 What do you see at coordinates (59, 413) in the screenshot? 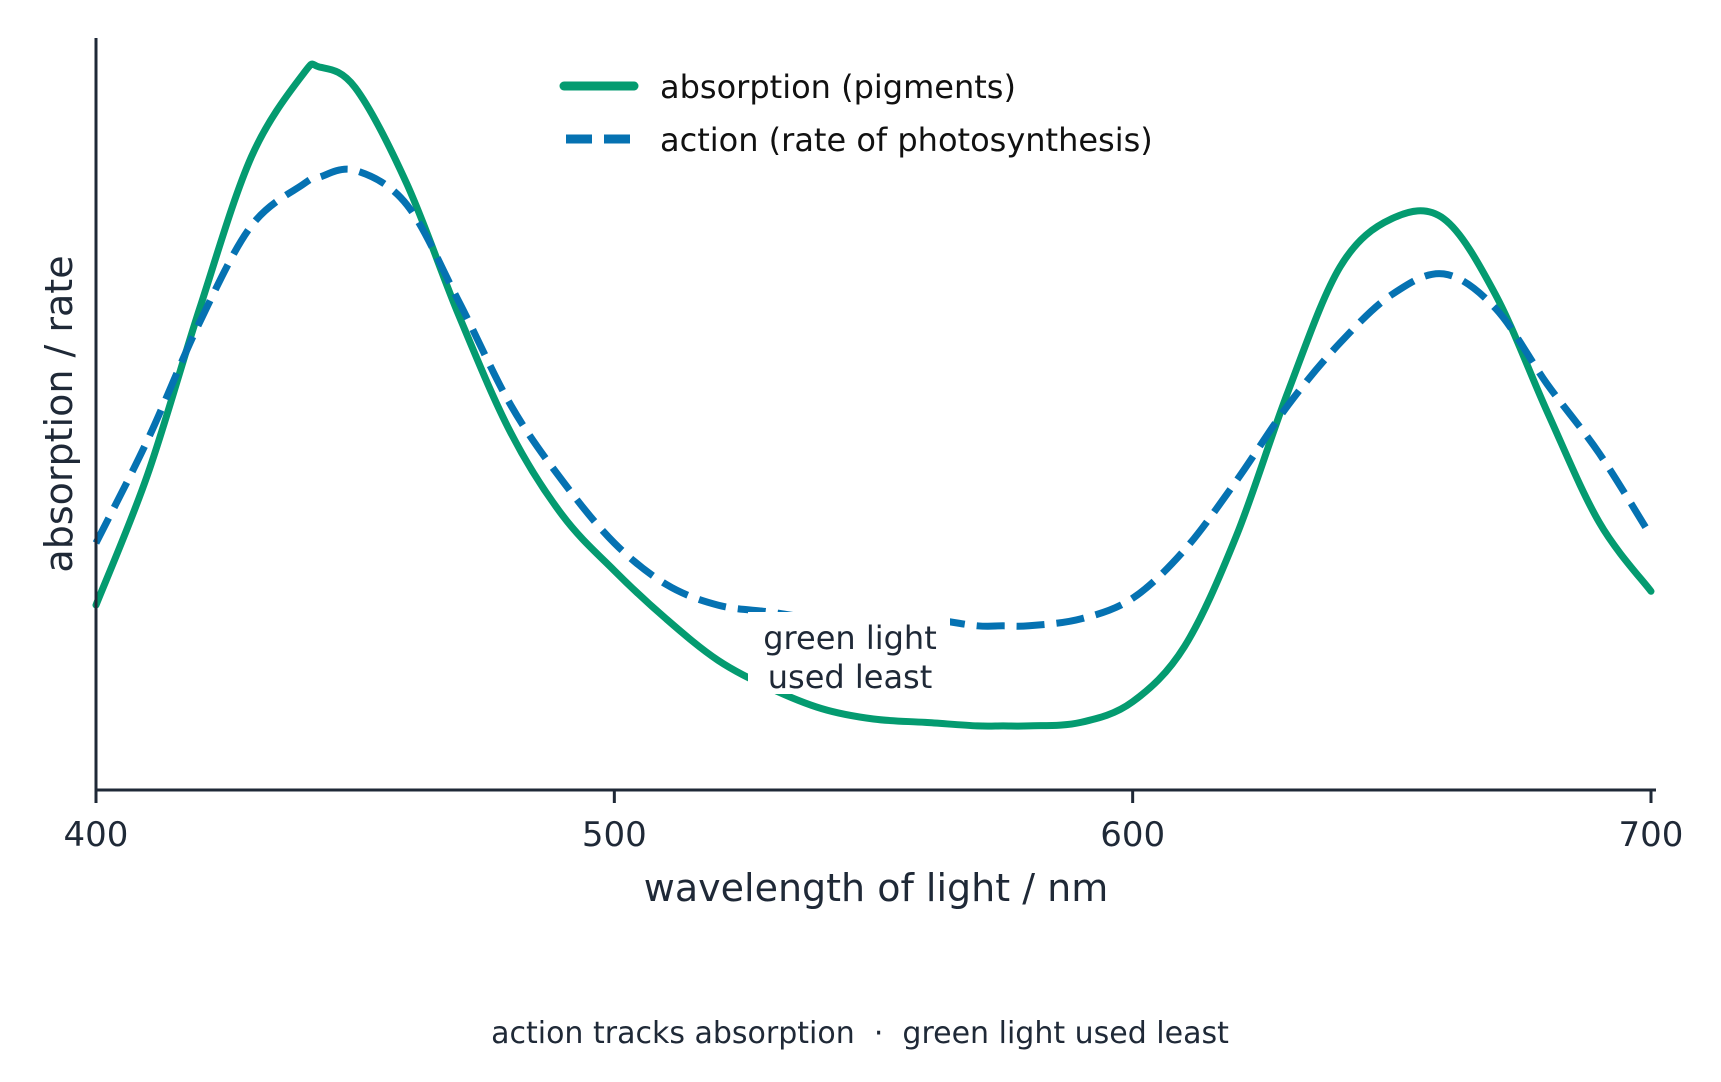
I see `y-axis-label: absorption / rate` at bounding box center [59, 413].